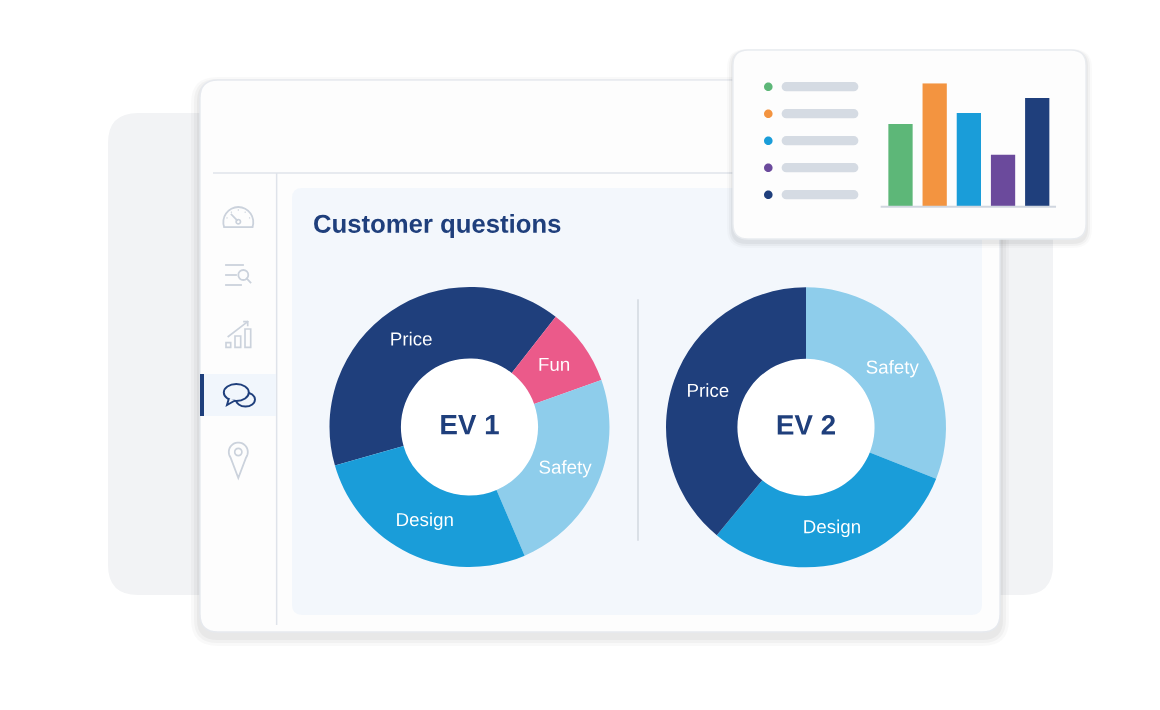 The image size is (1160, 710). I want to click on text: EV 1, so click(470, 425).